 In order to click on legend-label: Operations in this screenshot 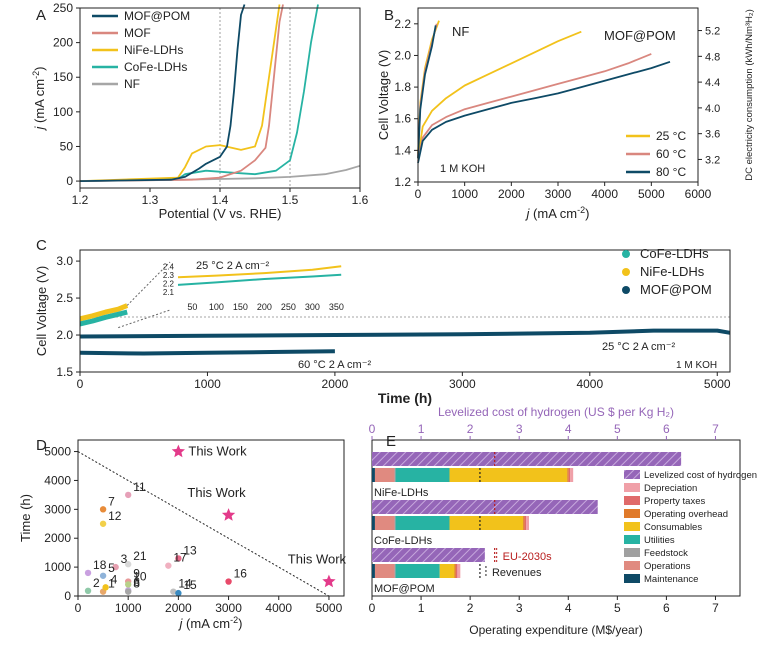, I will do `click(667, 566)`.